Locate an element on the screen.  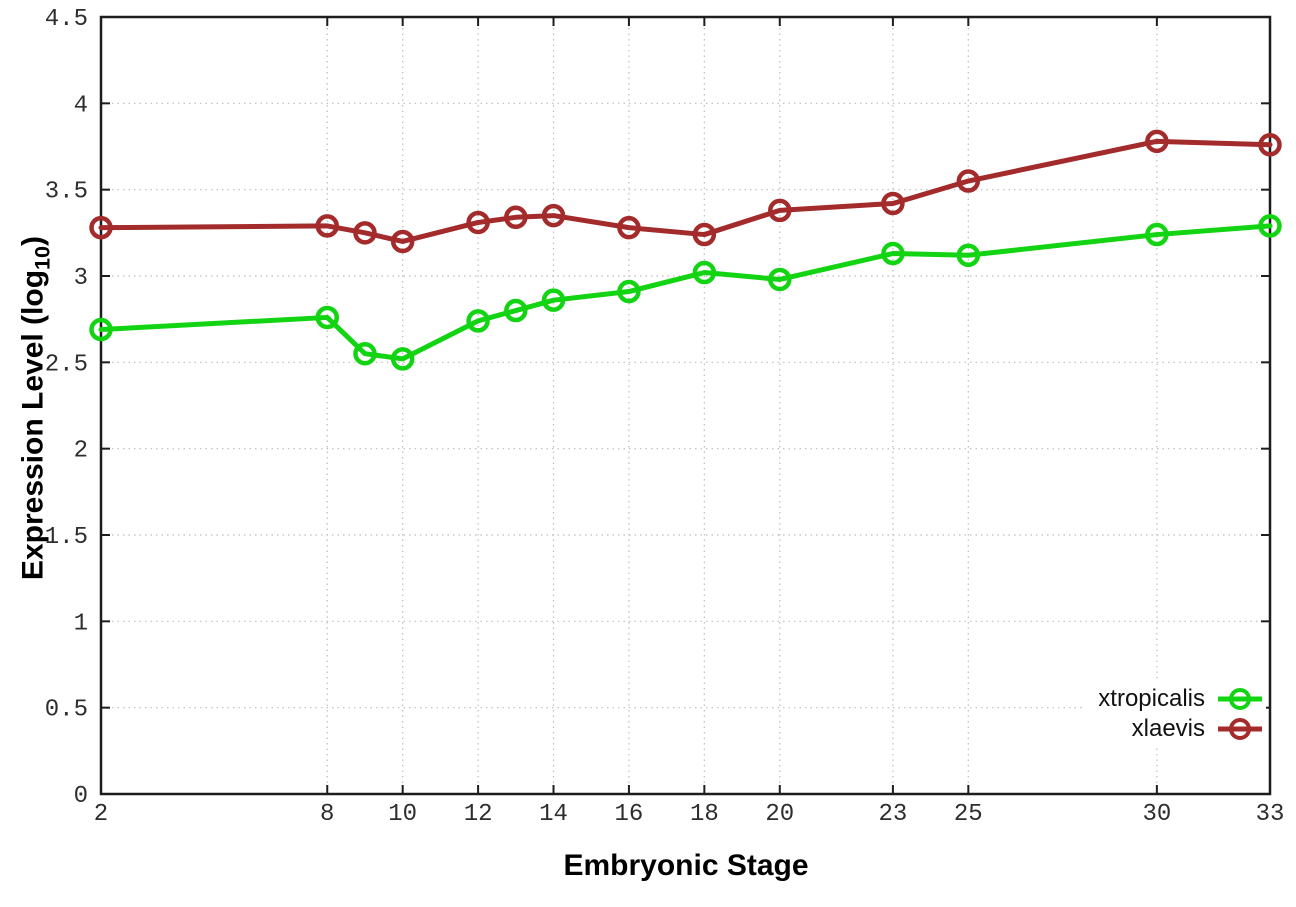
y-tick-label: 0 is located at coordinates (81, 796).